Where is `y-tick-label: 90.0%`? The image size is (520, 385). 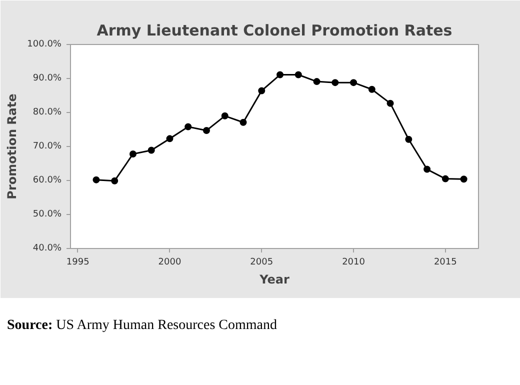
y-tick-label: 90.0% is located at coordinates (47, 79).